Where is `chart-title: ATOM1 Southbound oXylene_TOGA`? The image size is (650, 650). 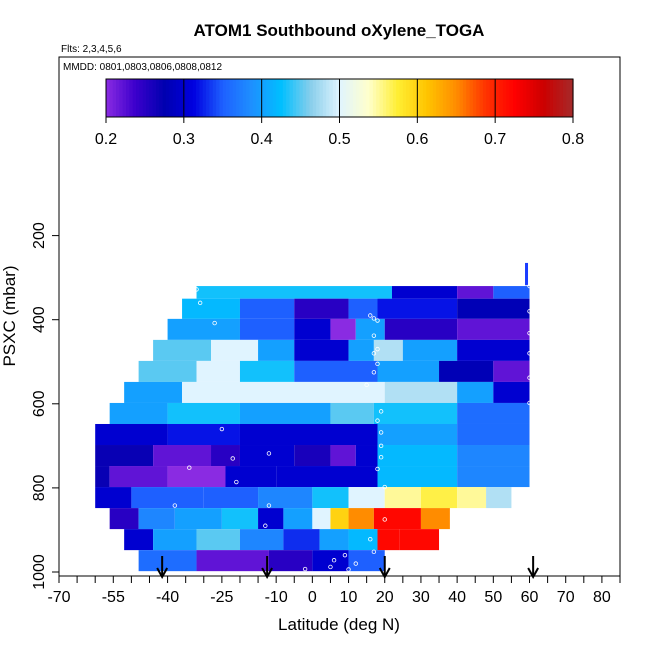 chart-title: ATOM1 Southbound oXylene_TOGA is located at coordinates (339, 30).